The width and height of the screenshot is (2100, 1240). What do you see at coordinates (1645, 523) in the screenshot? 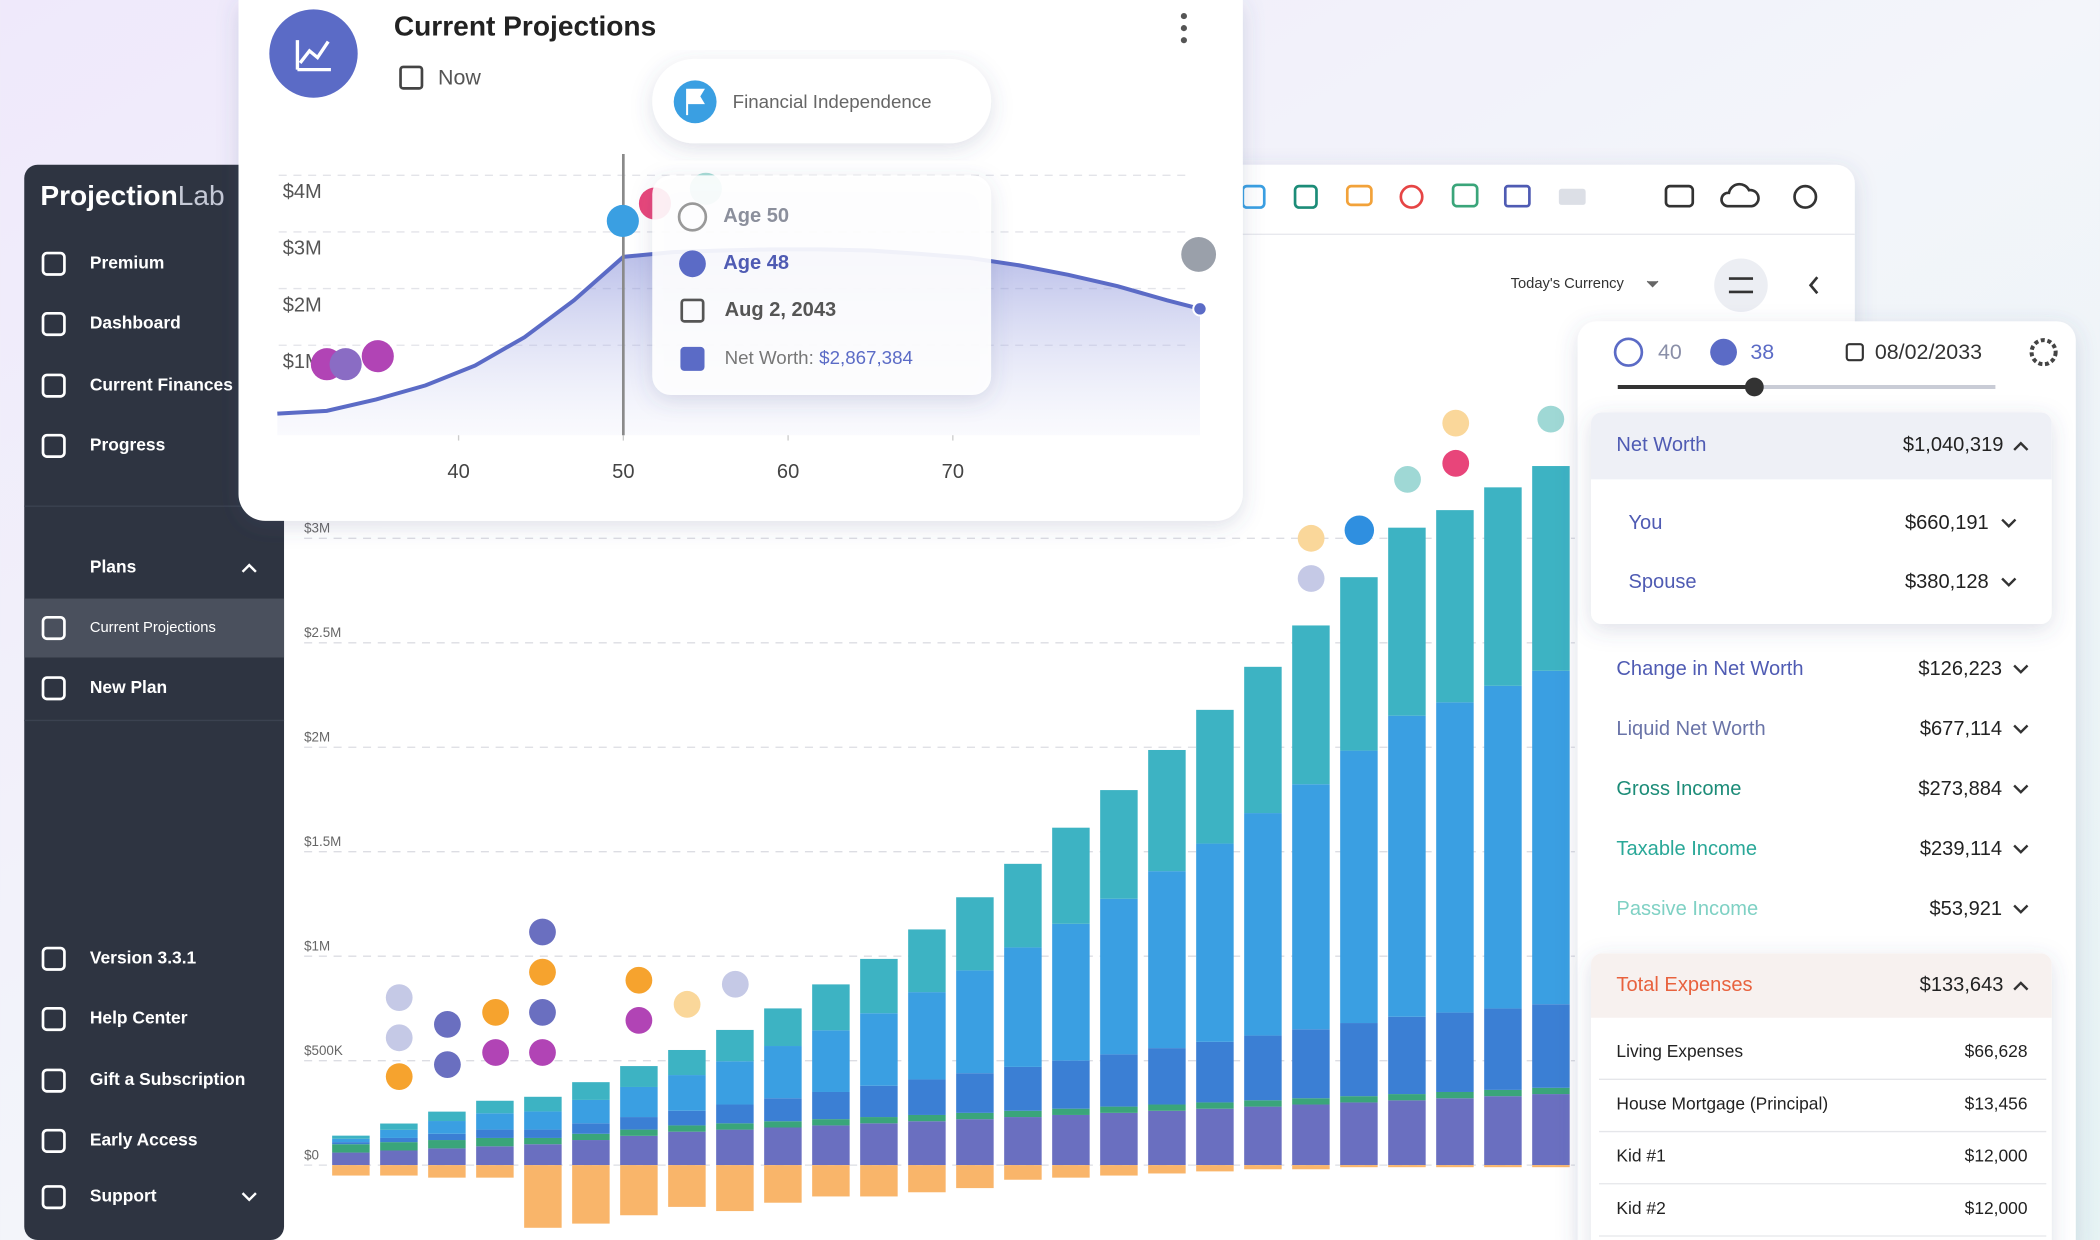
I see `breakdown-label: You` at bounding box center [1645, 523].